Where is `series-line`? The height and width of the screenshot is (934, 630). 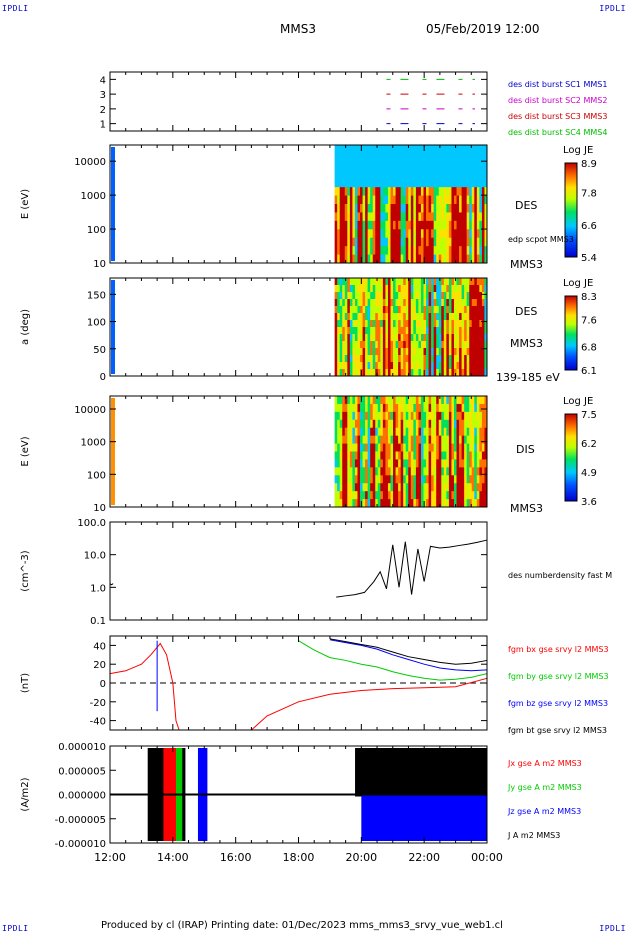 series-line is located at coordinates (111, 584).